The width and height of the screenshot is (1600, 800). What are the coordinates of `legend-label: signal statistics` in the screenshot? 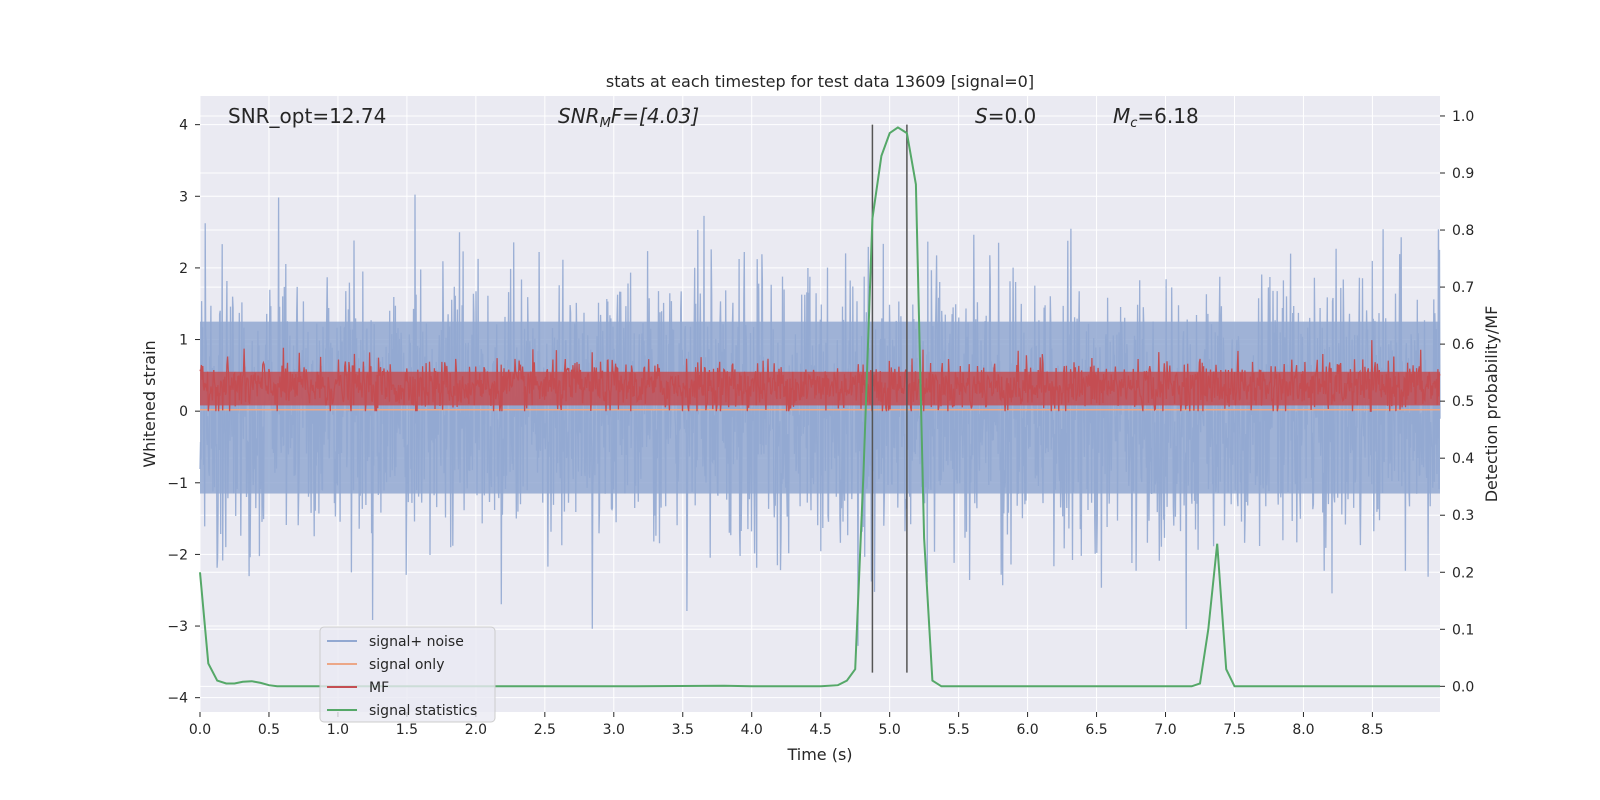 It's located at (423, 711).